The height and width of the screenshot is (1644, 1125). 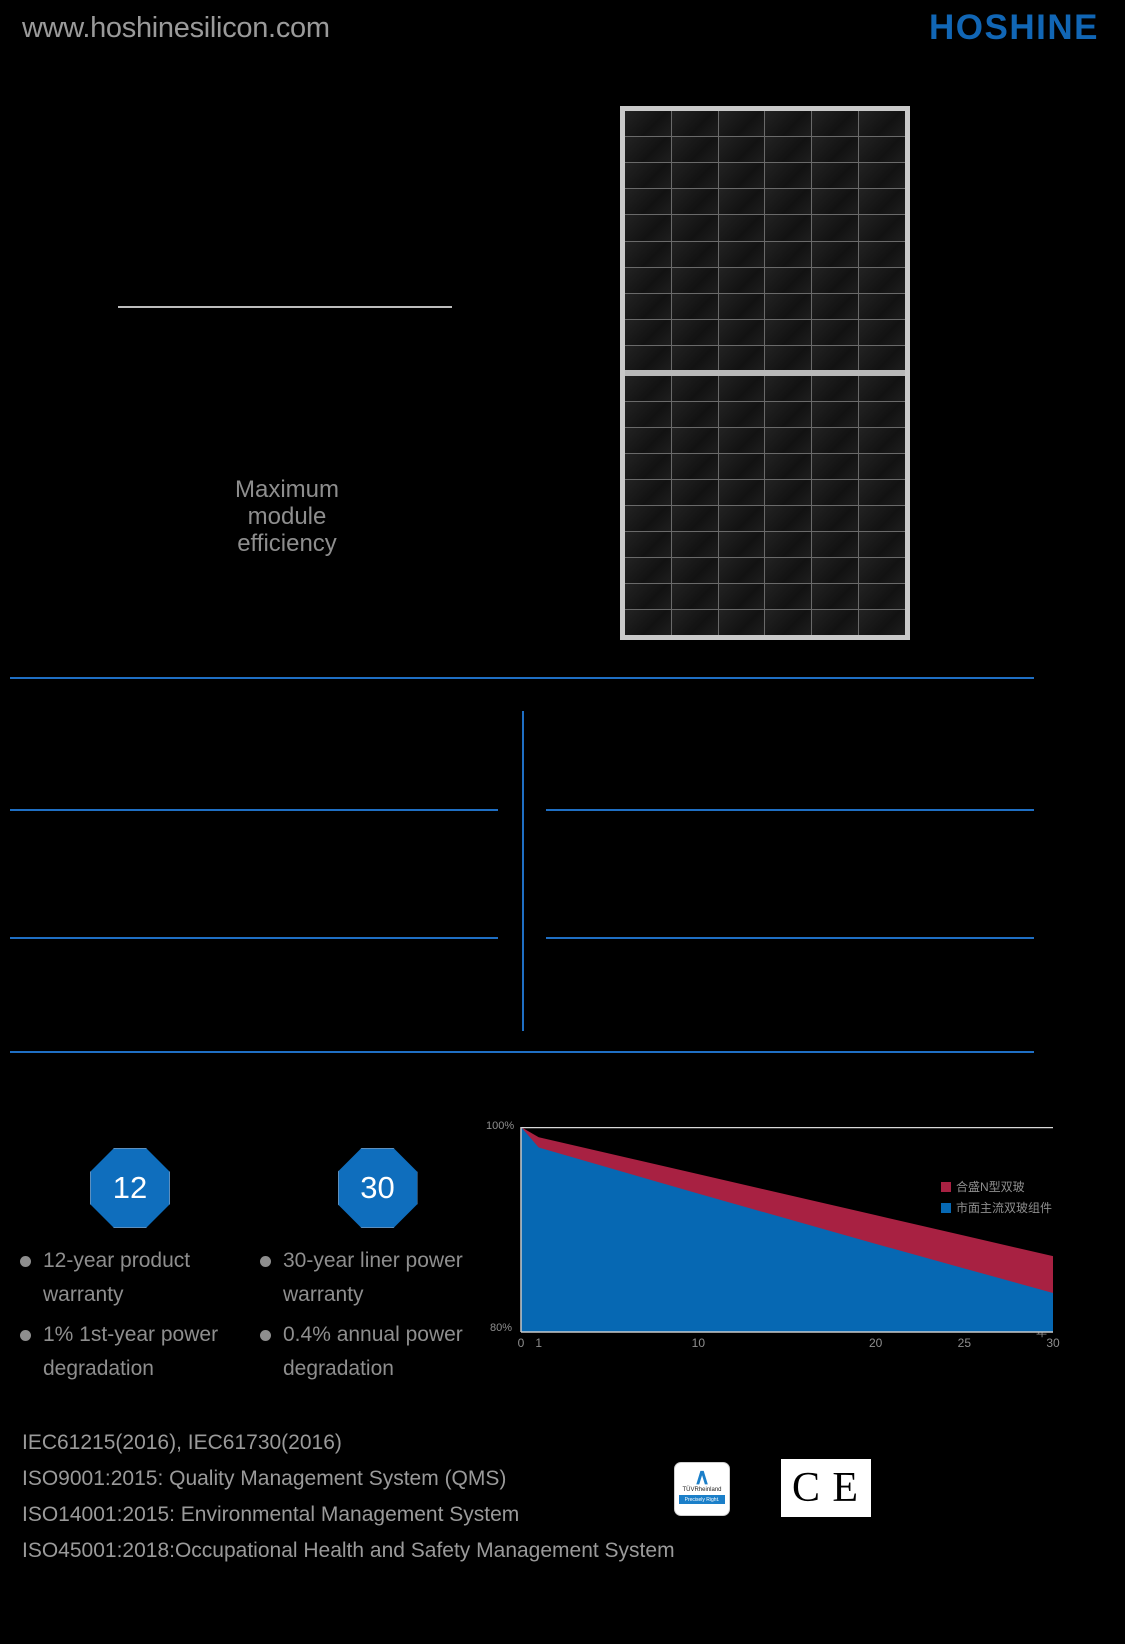 I want to click on chart-plot-area, so click(x=787, y=1229).